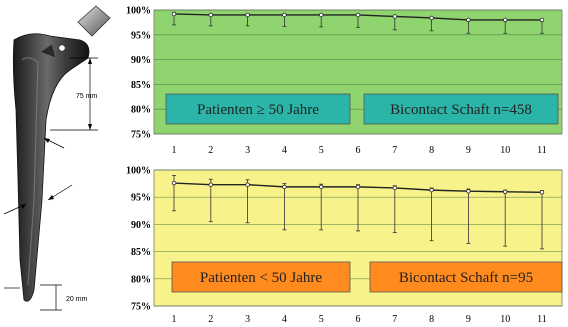 This screenshot has height=327, width=568. I want to click on annotation-label: Bicontact Schaft n=95, so click(466, 278).